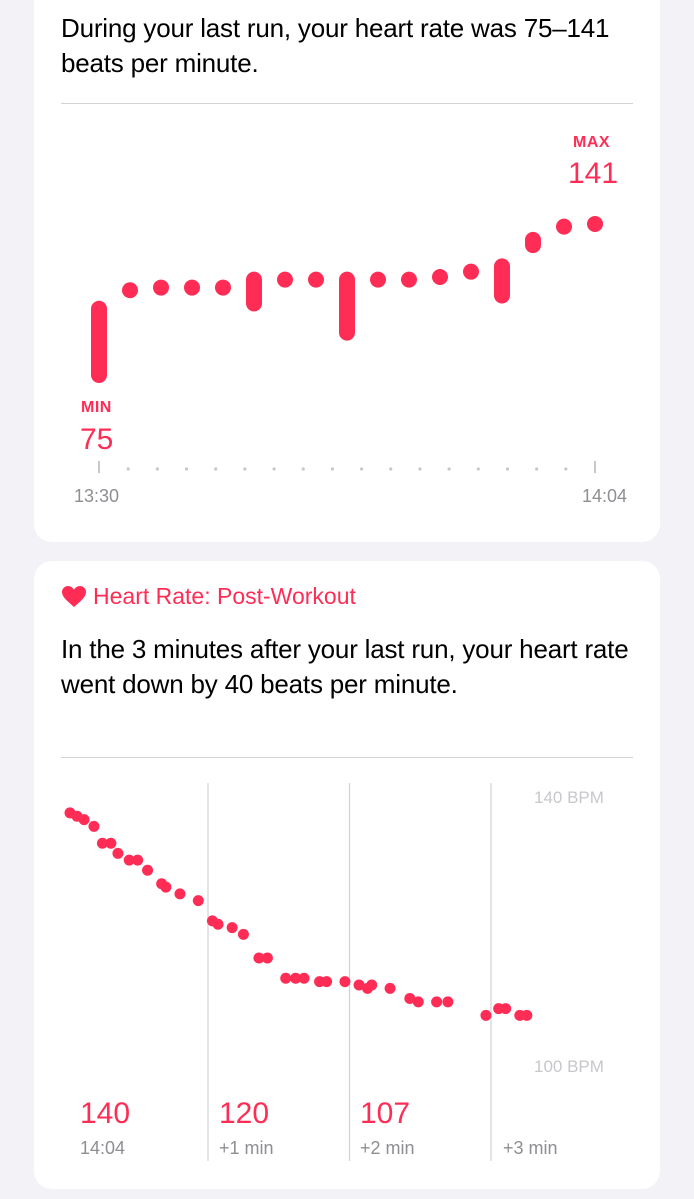  Describe the element at coordinates (103, 1148) in the screenshot. I see `column-time-0: 14:04` at that location.